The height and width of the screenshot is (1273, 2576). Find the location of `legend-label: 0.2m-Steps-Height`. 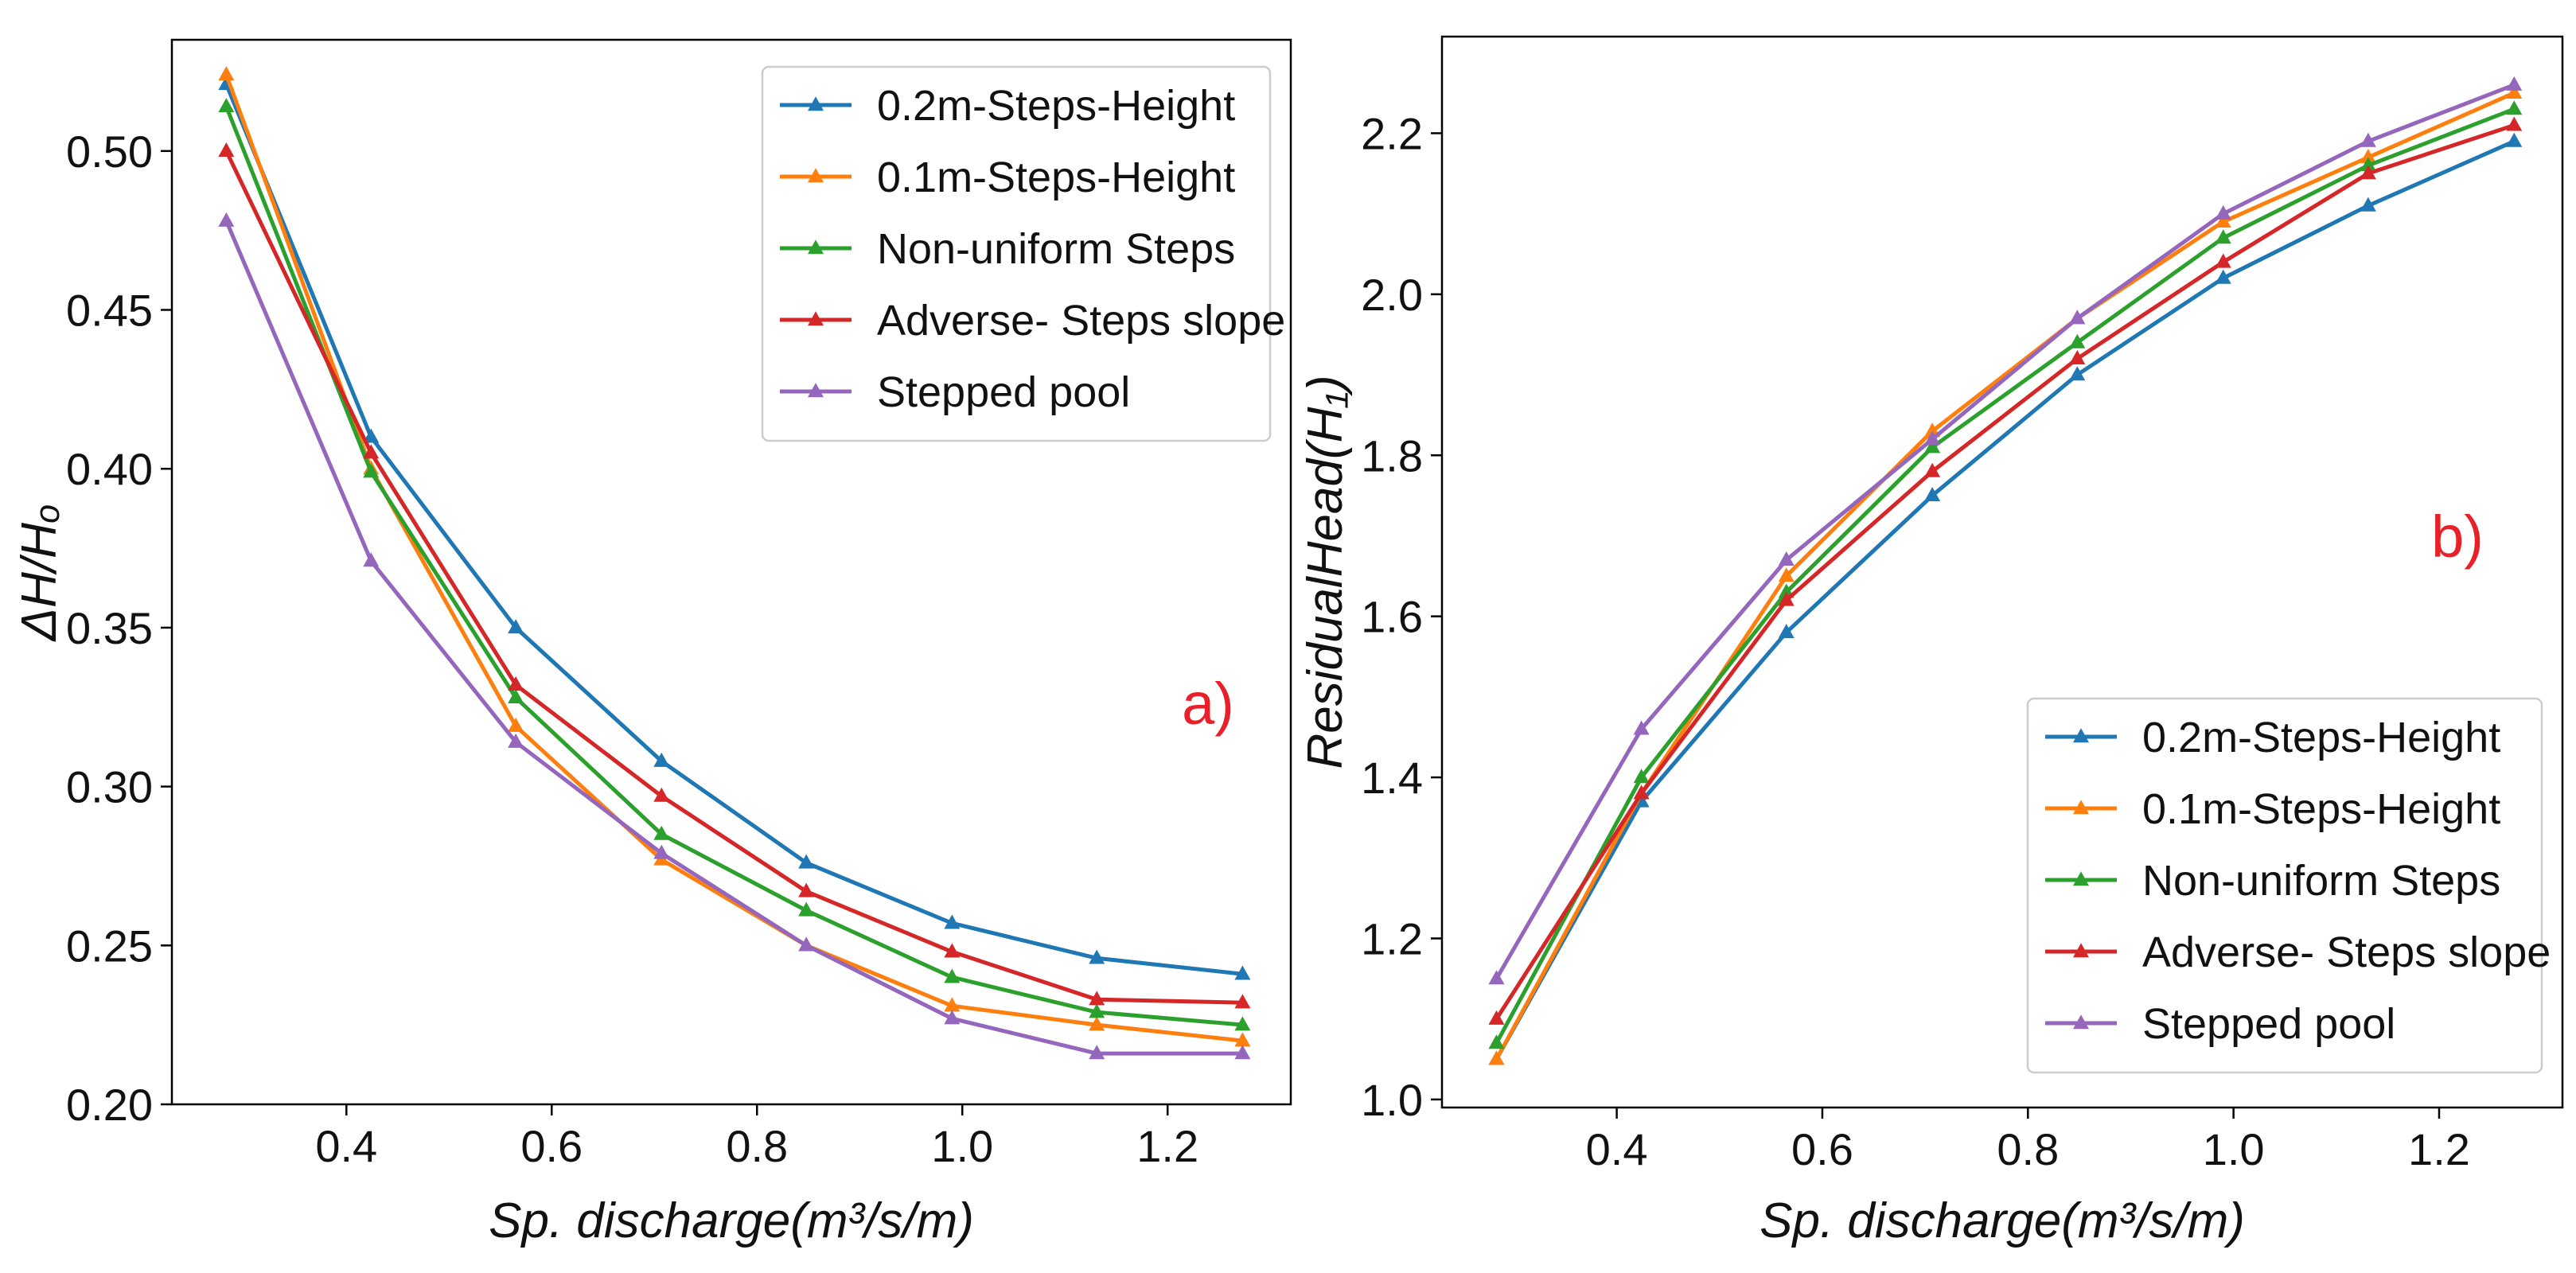

legend-label: 0.2m-Steps-Height is located at coordinates (1056, 106).